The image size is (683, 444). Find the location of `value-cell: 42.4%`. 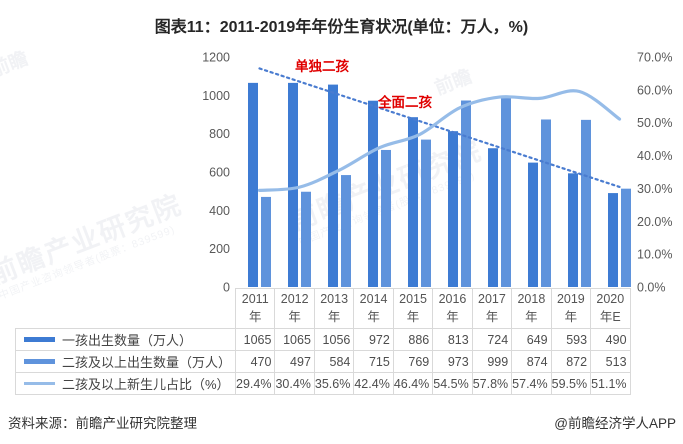

value-cell: 42.4% is located at coordinates (373, 383).